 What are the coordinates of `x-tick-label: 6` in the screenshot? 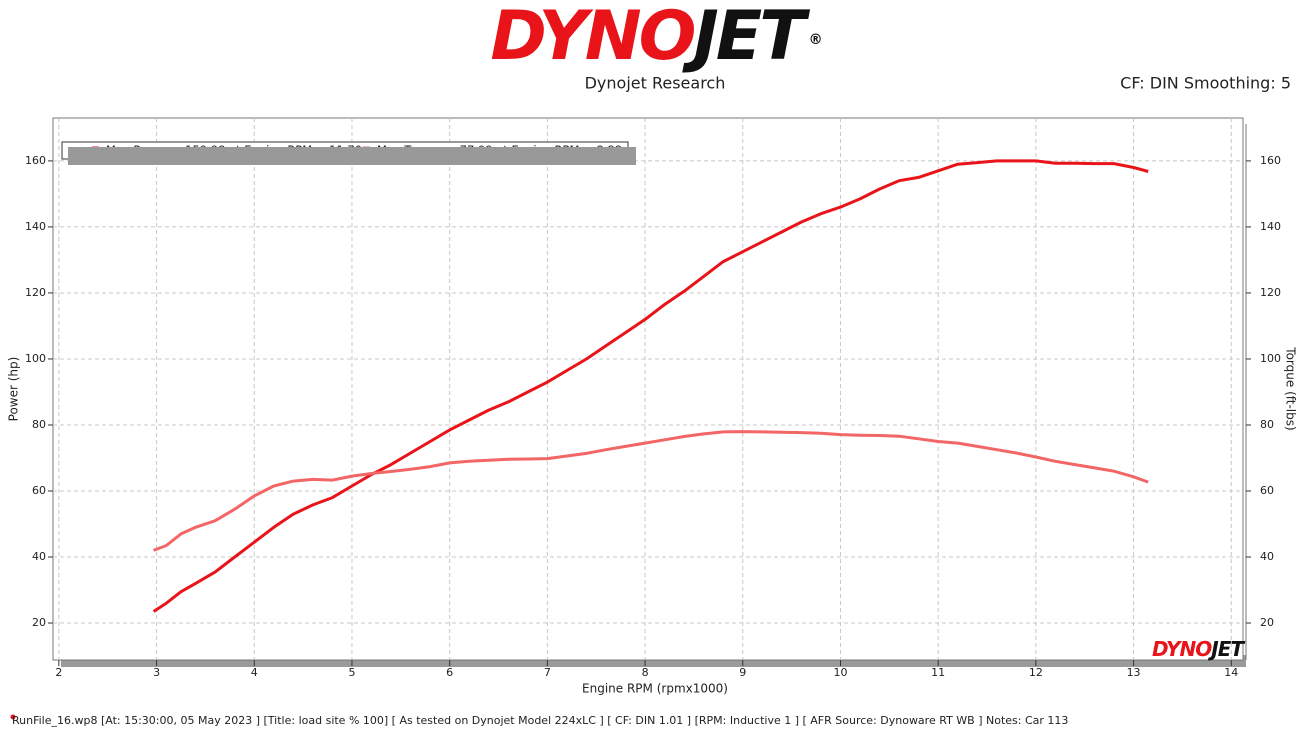 It's located at (449, 672).